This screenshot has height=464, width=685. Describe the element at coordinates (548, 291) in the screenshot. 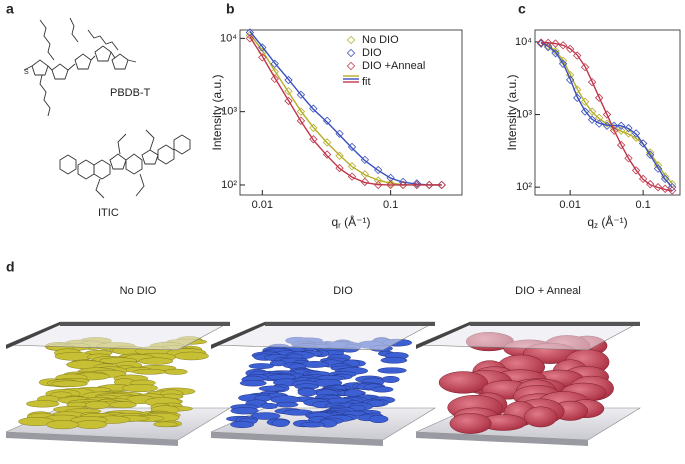

I see `schematic-title: DIO + Anneal` at that location.